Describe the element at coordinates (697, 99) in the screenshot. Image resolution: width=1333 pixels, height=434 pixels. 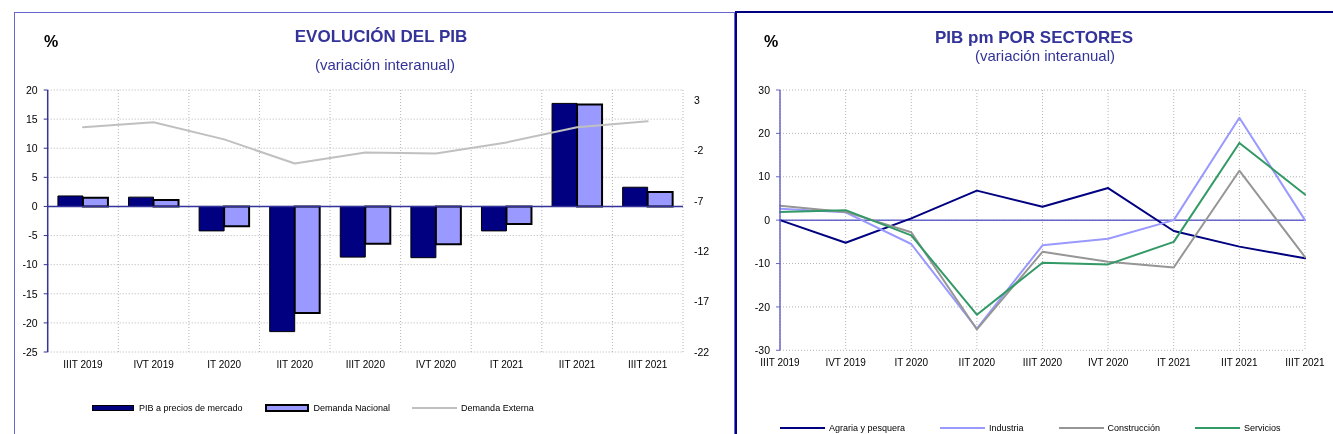
I see `y2-tick-label: 3` at that location.